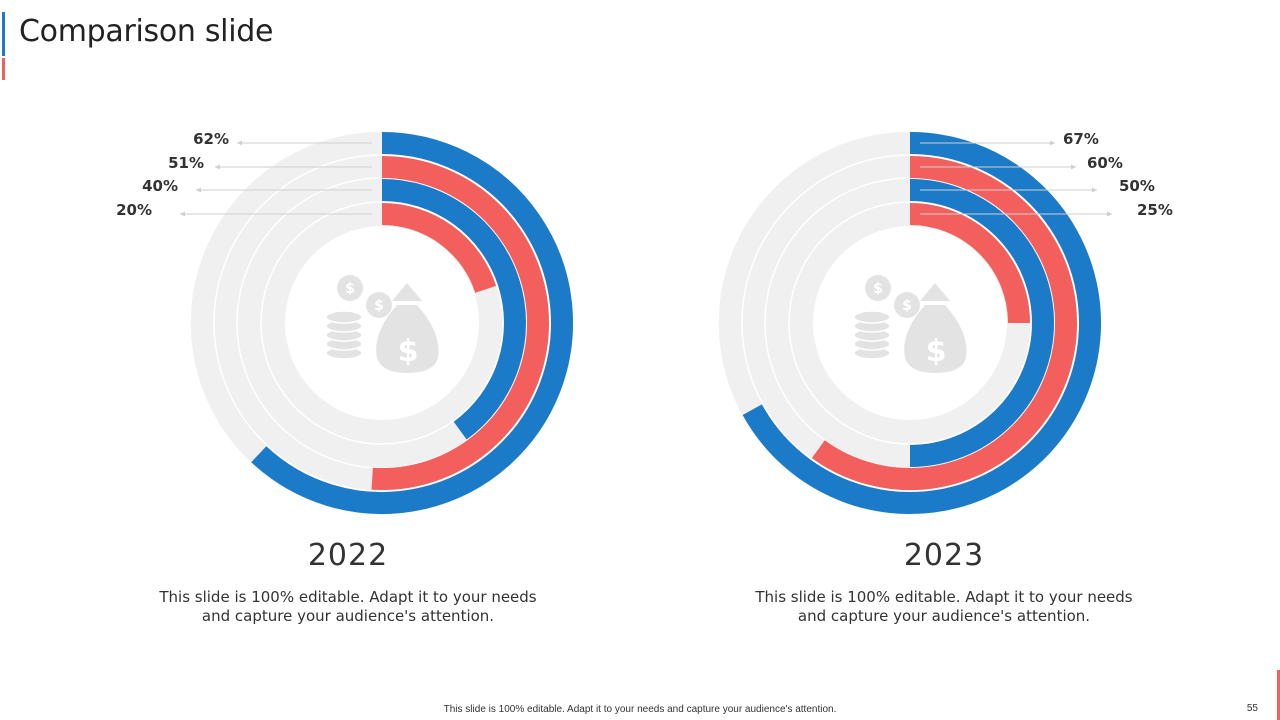 The image size is (1280, 720). I want to click on ring-value-label: 40%, so click(160, 186).